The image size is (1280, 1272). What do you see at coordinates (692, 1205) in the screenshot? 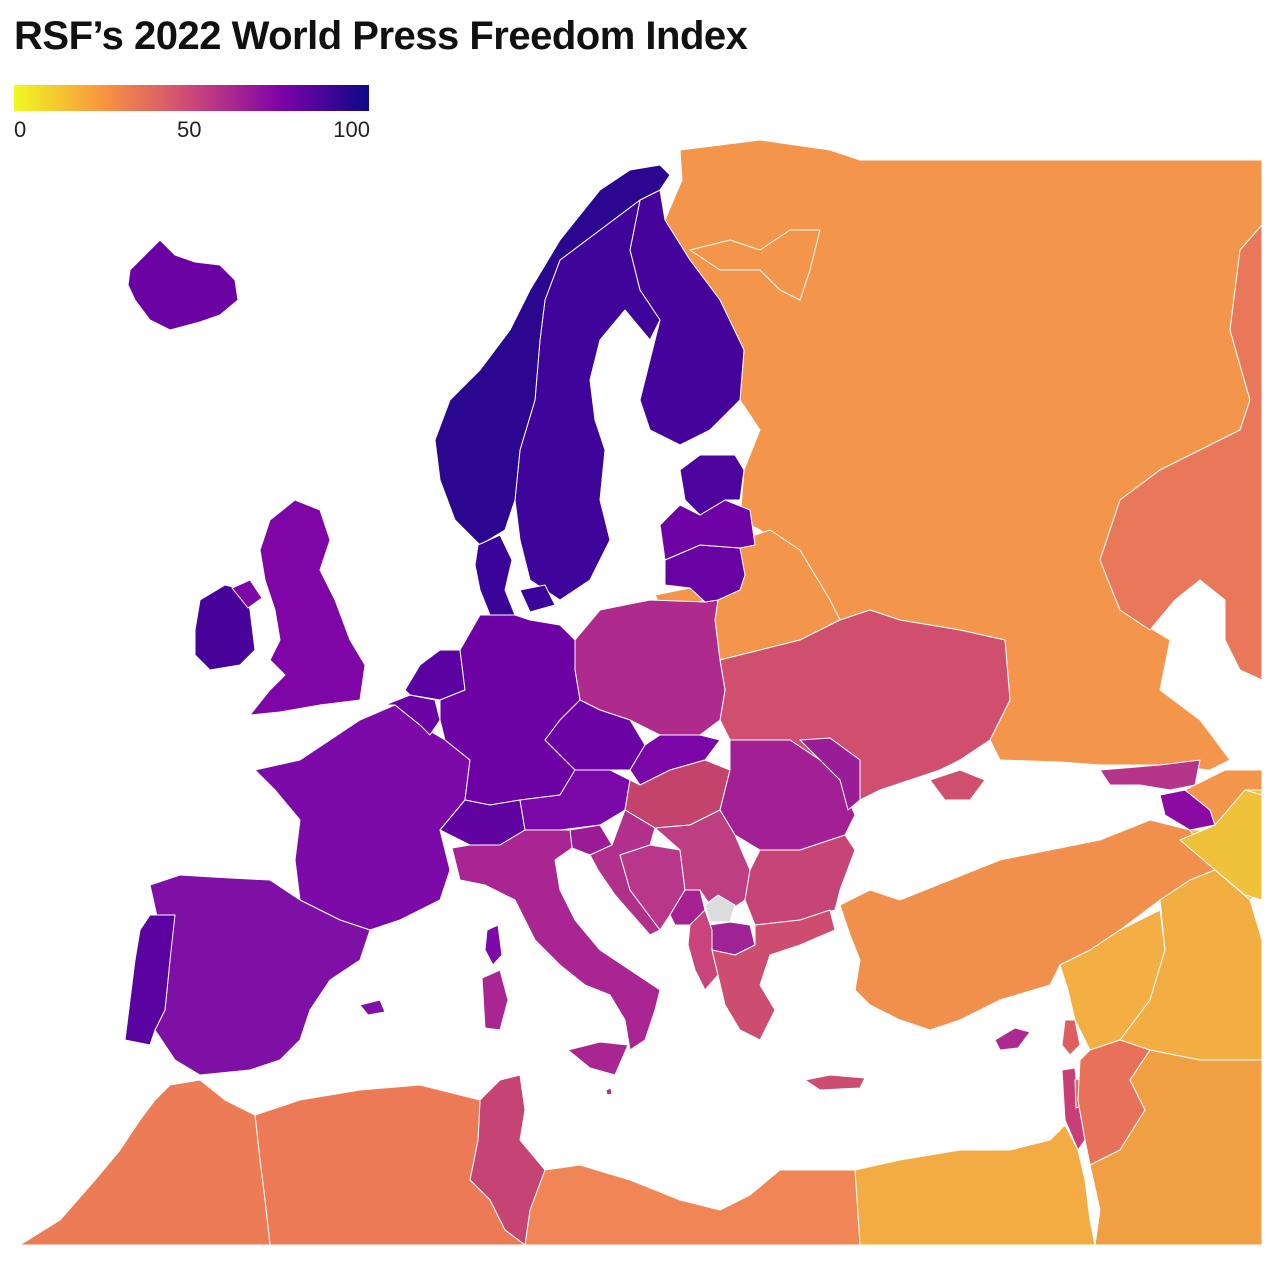
I see `region-libya` at bounding box center [692, 1205].